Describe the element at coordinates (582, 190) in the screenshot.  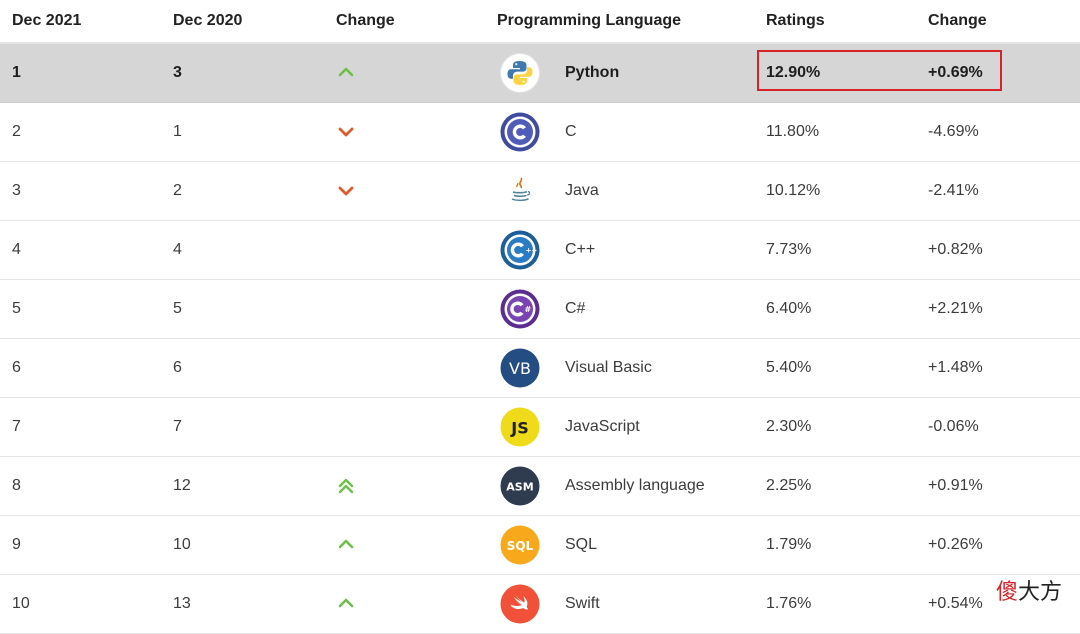
I see `language-name: Java` at that location.